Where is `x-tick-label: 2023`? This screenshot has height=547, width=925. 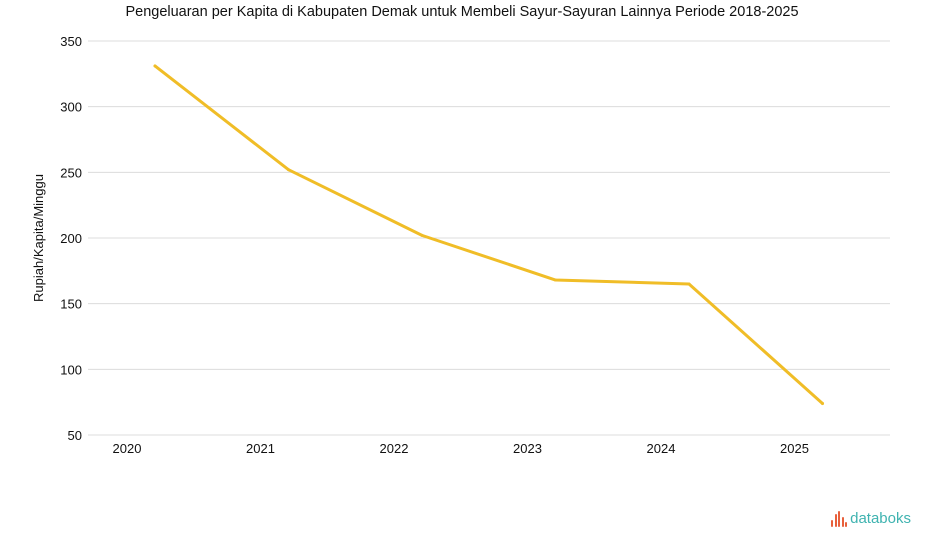
x-tick-label: 2023 is located at coordinates (527, 448).